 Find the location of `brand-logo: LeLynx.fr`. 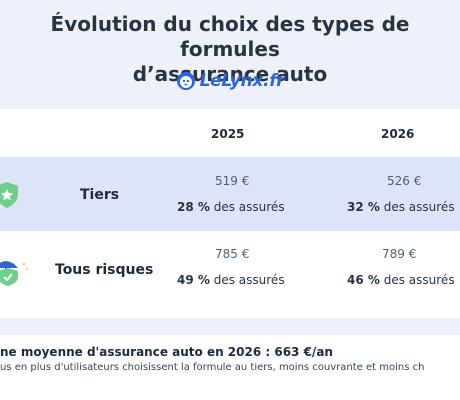

brand-logo: LeLynx.fr is located at coordinates (230, 81).